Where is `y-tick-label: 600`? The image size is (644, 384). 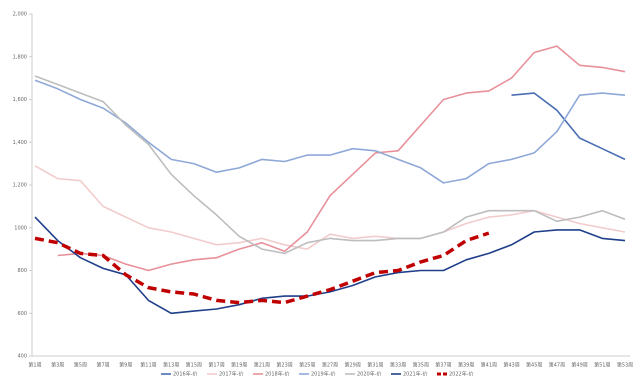
y-tick-label: 600 is located at coordinates (22, 314).